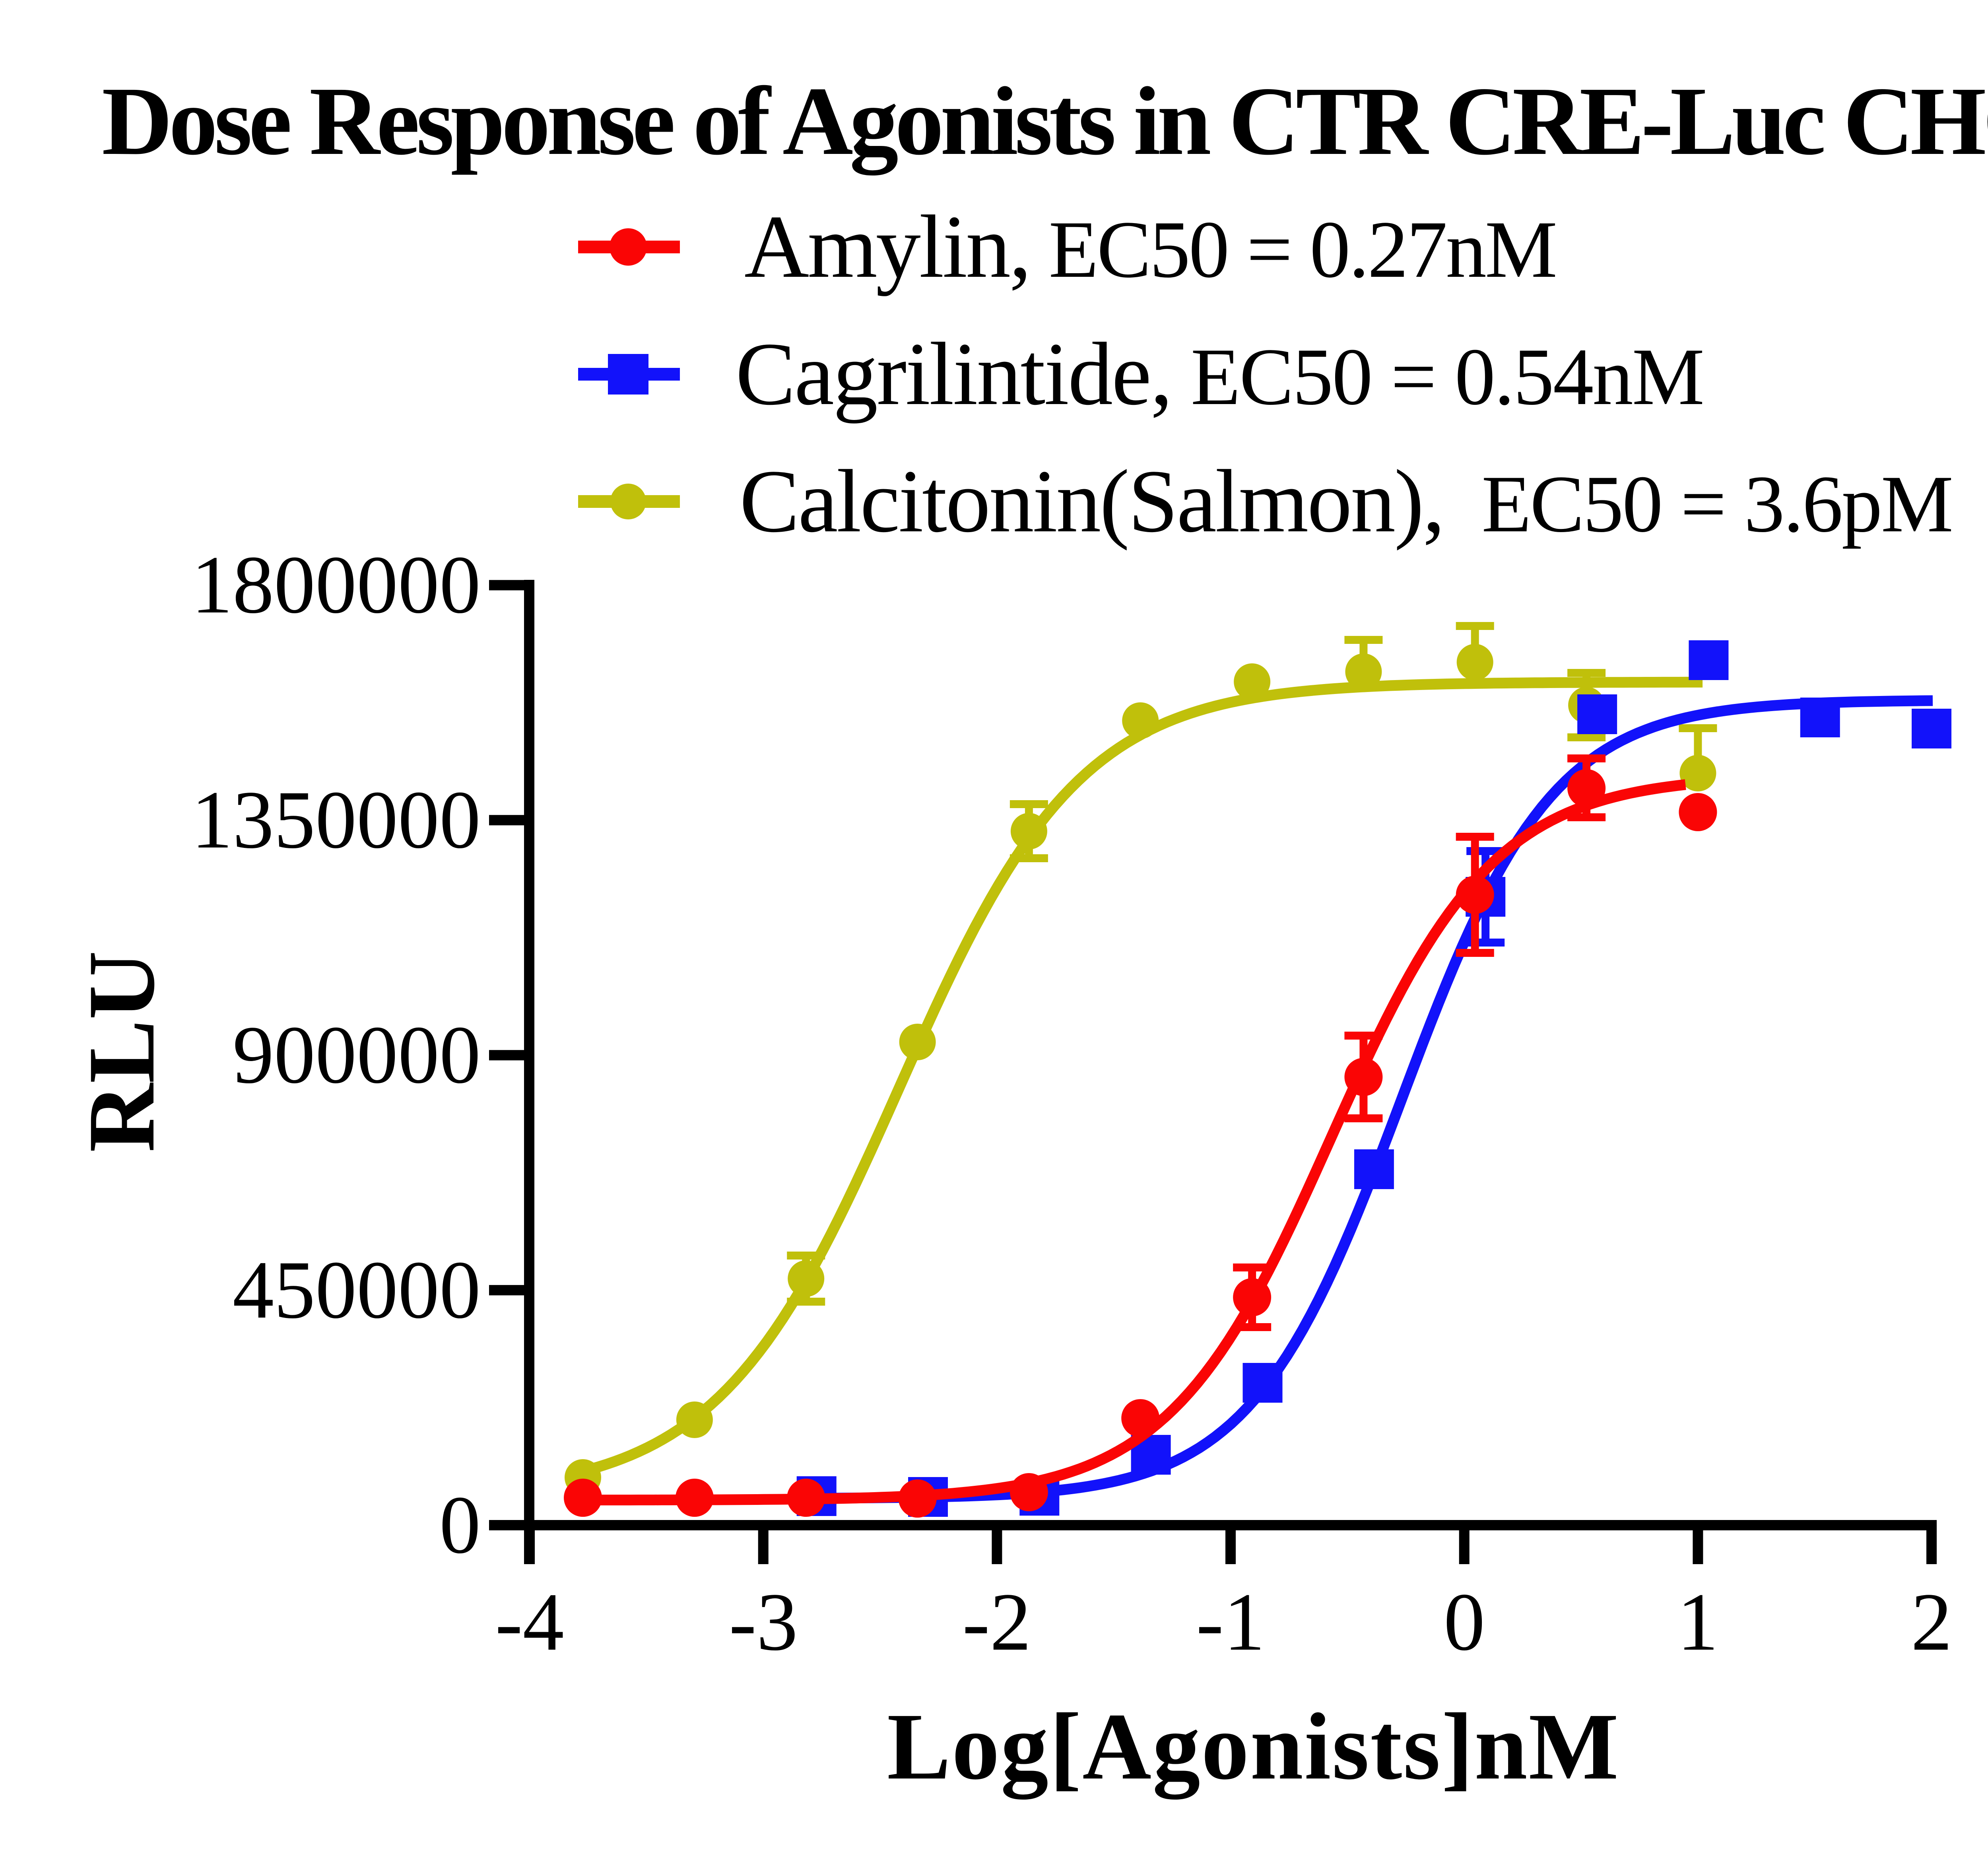 The width and height of the screenshot is (1988, 1866). Describe the element at coordinates (1346, 501) in the screenshot. I see `svg-text:Calcitonin(Salmon), EC50 = 3.: Calcitonin(Salmon), EC50 = 3.6pM` at that location.